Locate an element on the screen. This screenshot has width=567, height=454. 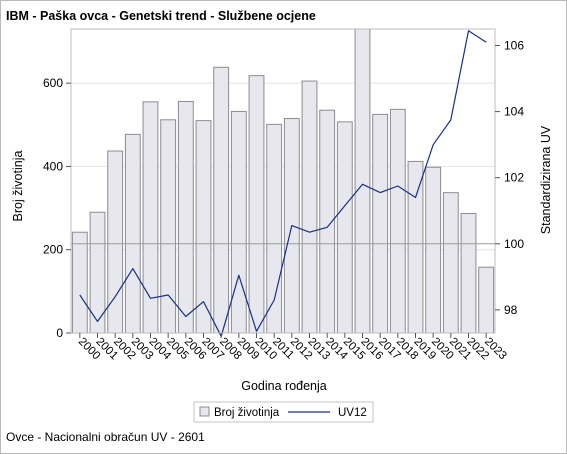
x-axis-label: Godina rođenja is located at coordinates (284, 386).